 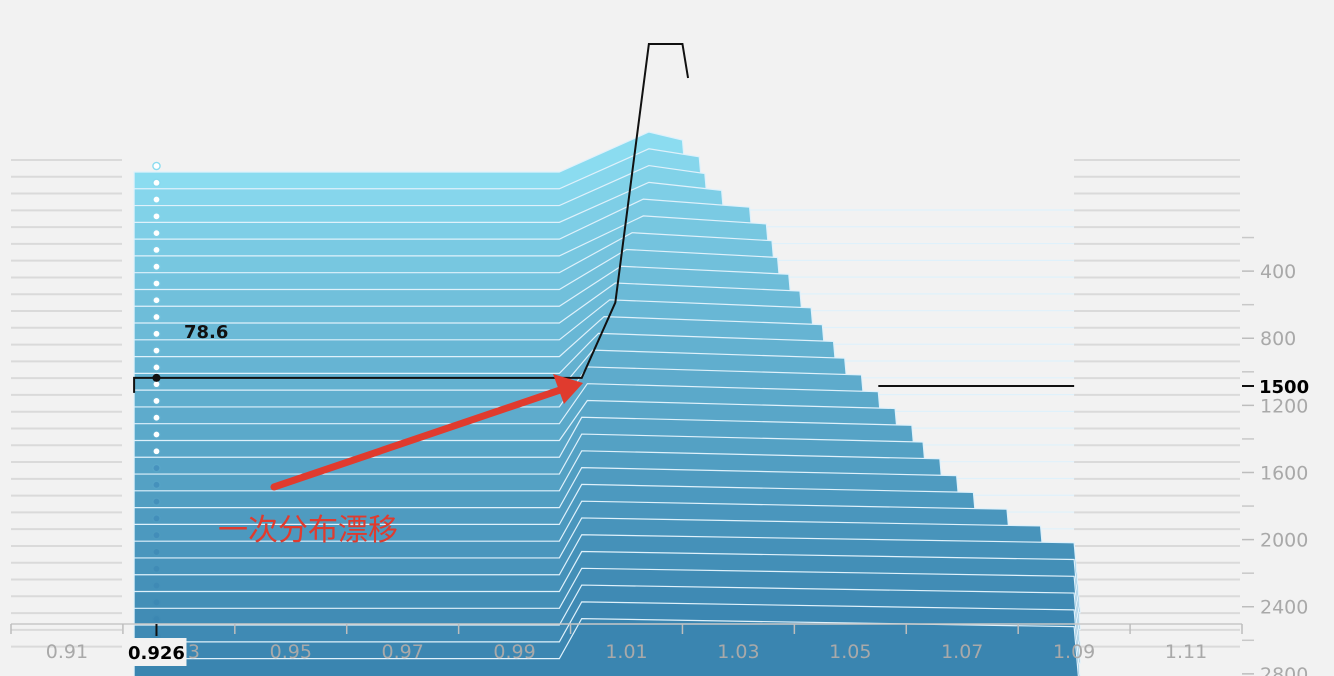 What do you see at coordinates (568, 389) in the screenshot?
I see `drift-arrow-head` at bounding box center [568, 389].